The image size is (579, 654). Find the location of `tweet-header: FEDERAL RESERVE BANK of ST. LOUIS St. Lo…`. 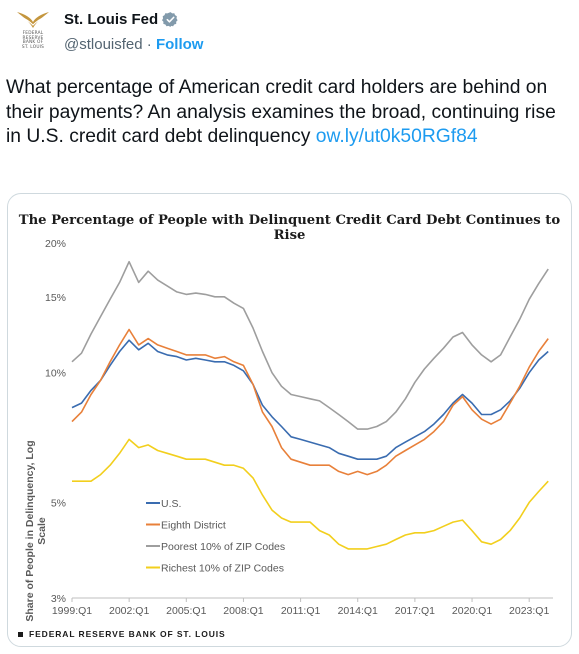

tweet-header: FEDERAL RESERVE BANK of ST. LOUIS St. Lo… is located at coordinates (291, 34).